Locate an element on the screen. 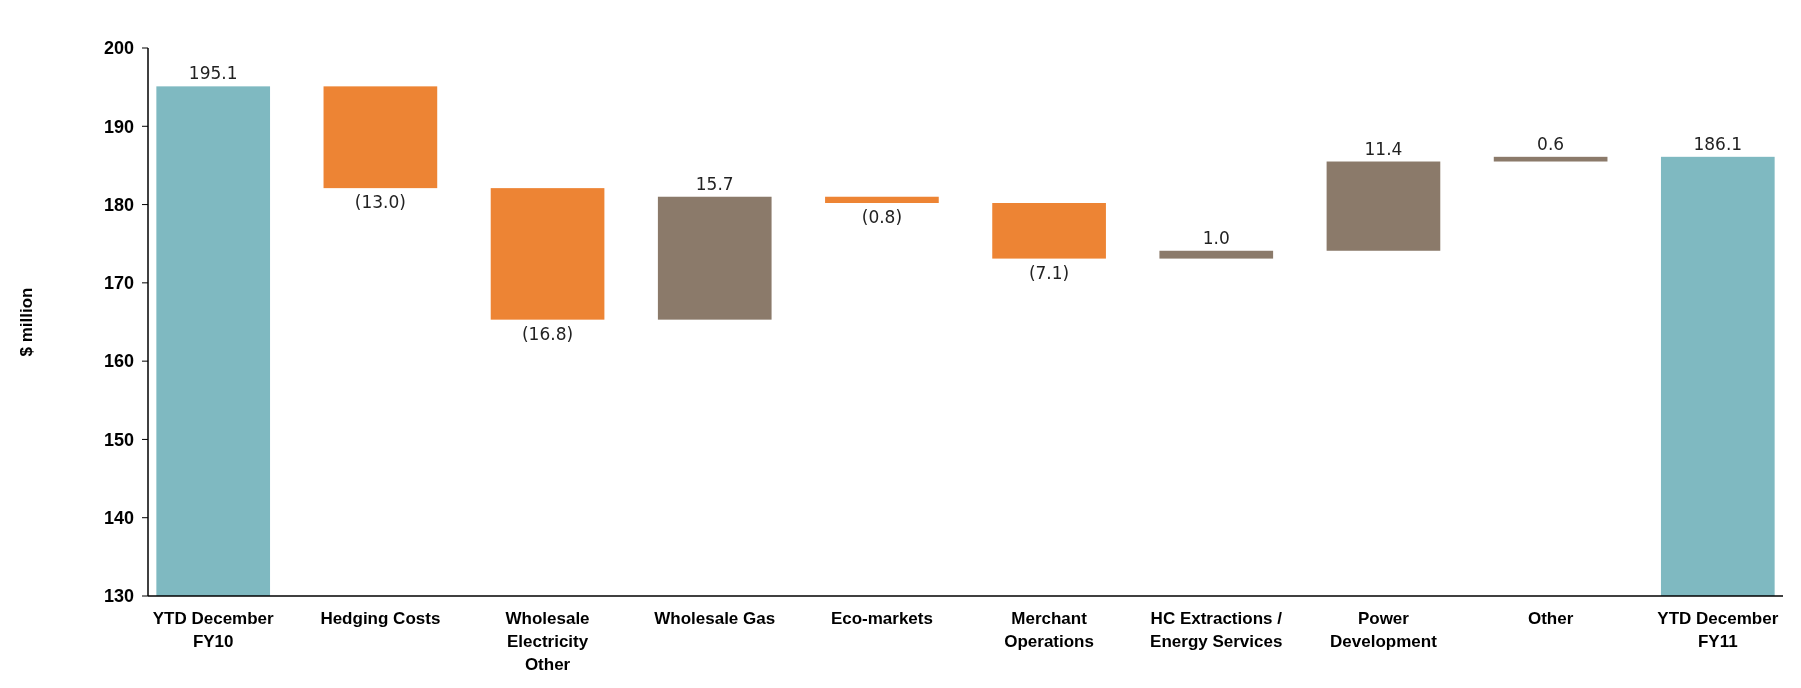 The width and height of the screenshot is (1801, 688). data-label: 0.6 is located at coordinates (1551, 143).